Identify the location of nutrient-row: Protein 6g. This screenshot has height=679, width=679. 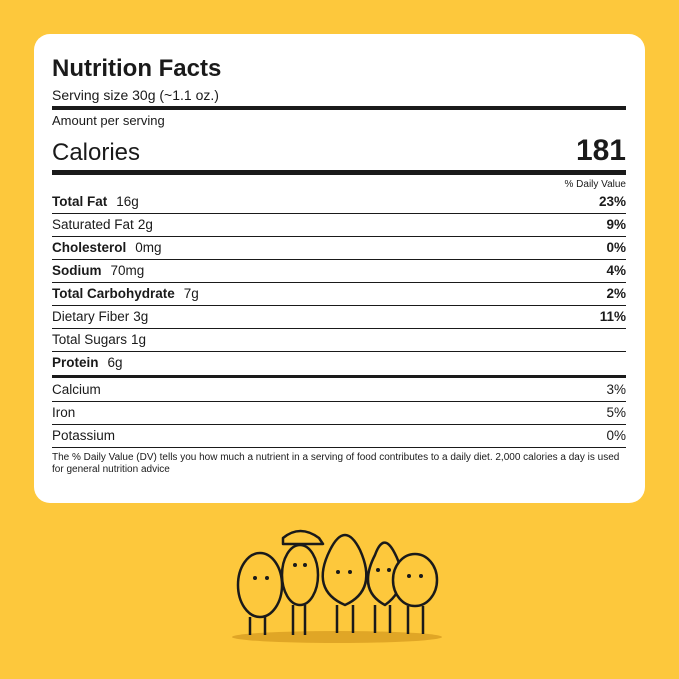
(339, 362).